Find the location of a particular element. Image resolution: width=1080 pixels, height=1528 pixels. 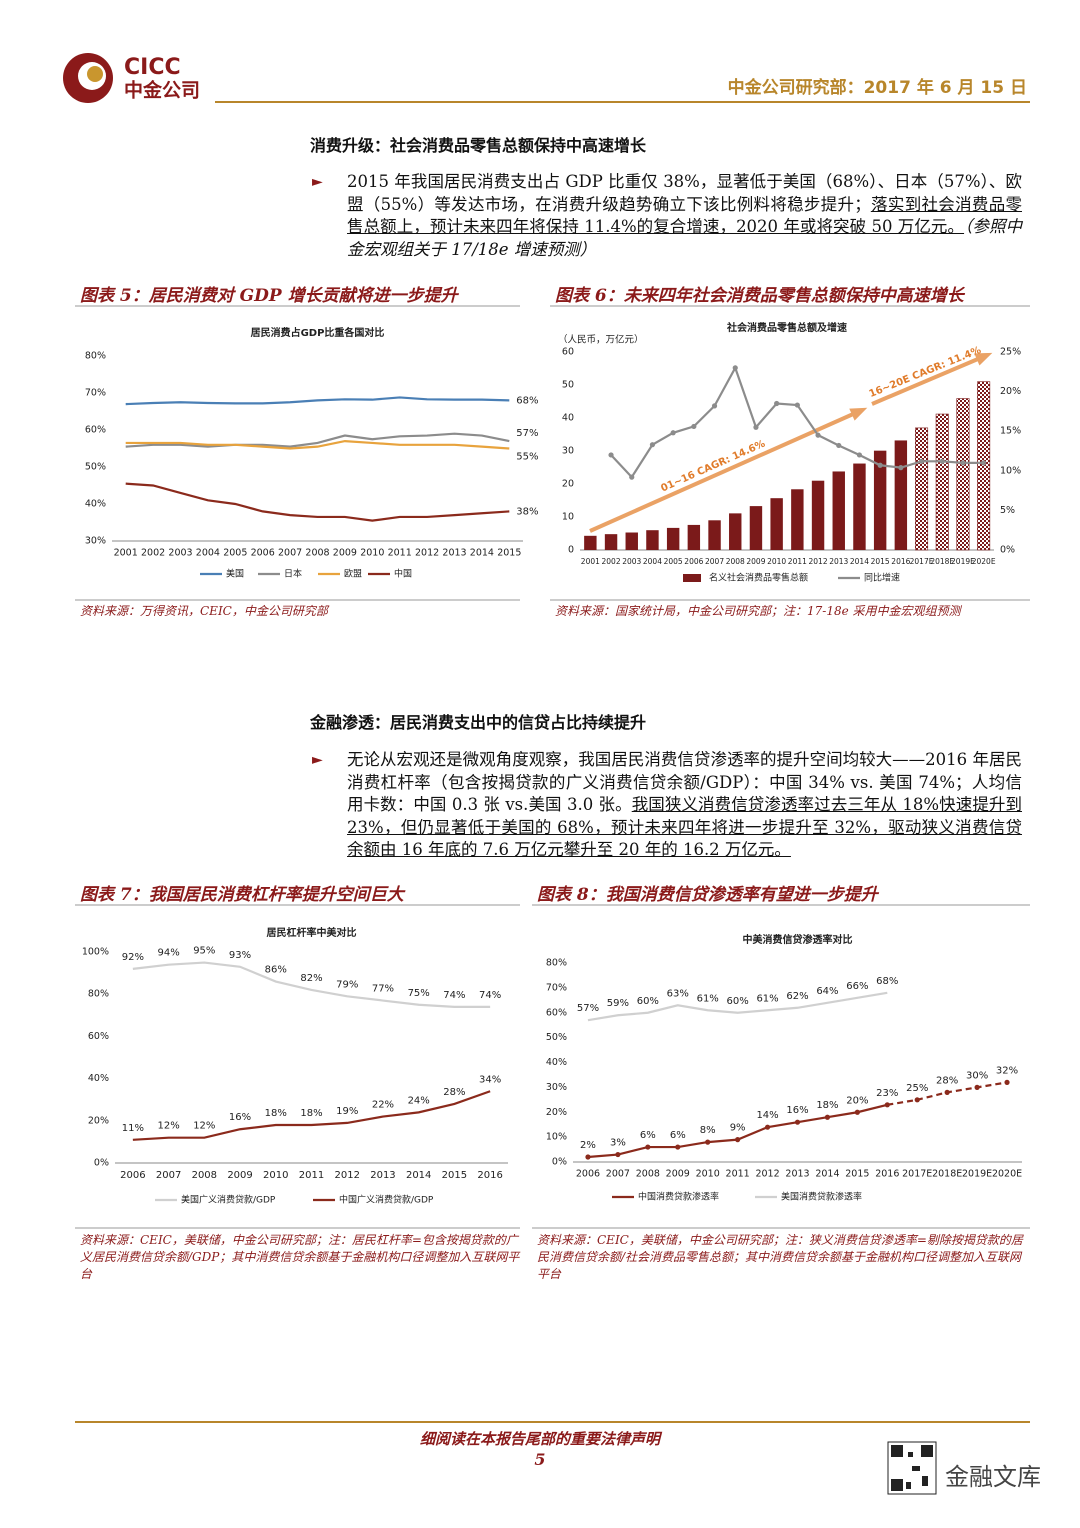

data-label: 86% is located at coordinates (276, 970).